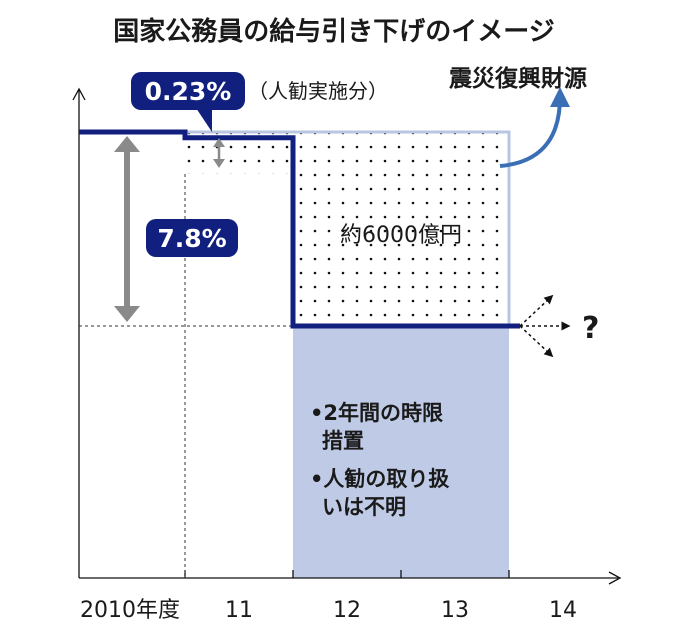 Image resolution: width=680 pixels, height=637 pixels. I want to click on arrow-up-dashed, so click(536, 310).